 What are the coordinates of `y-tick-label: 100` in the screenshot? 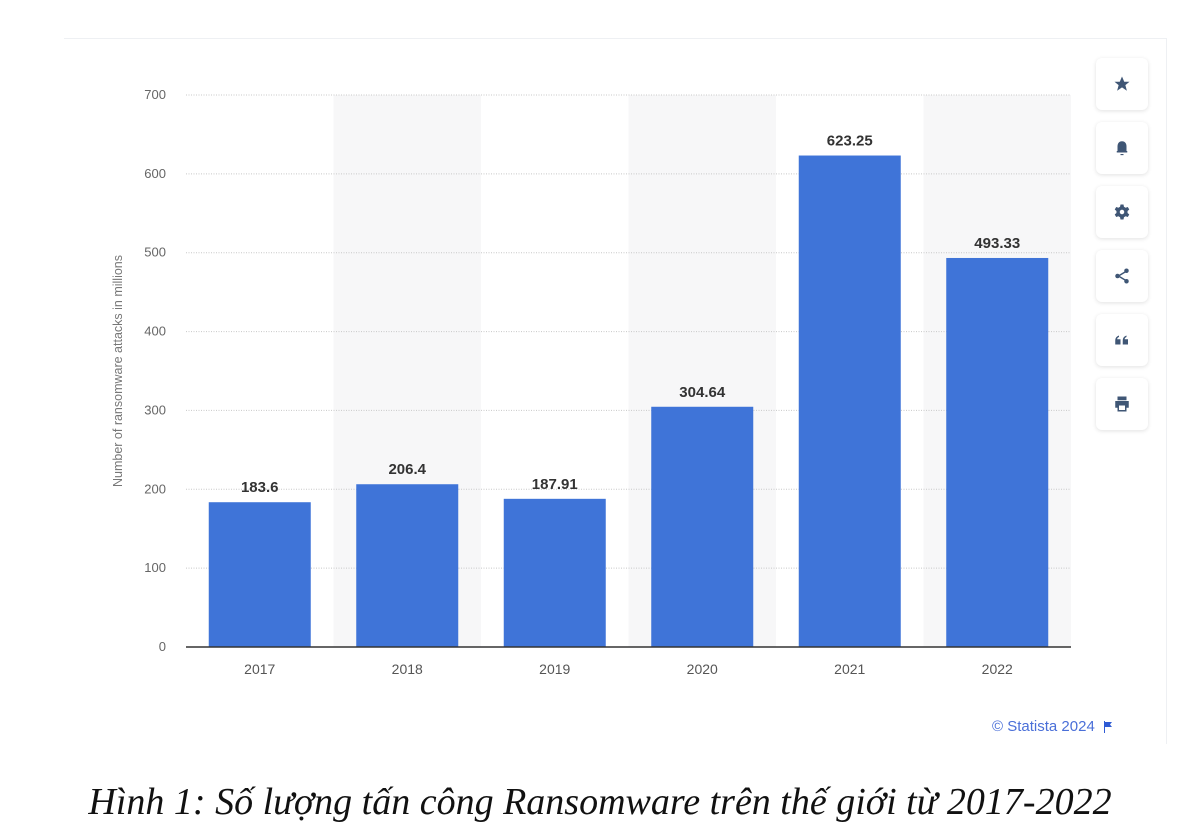 It's located at (155, 567).